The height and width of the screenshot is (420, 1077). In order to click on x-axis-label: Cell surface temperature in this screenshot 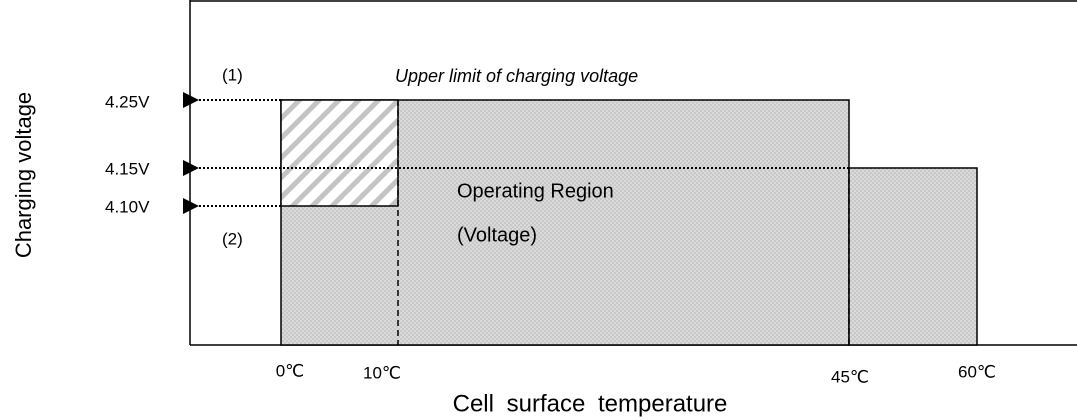, I will do `click(590, 403)`.